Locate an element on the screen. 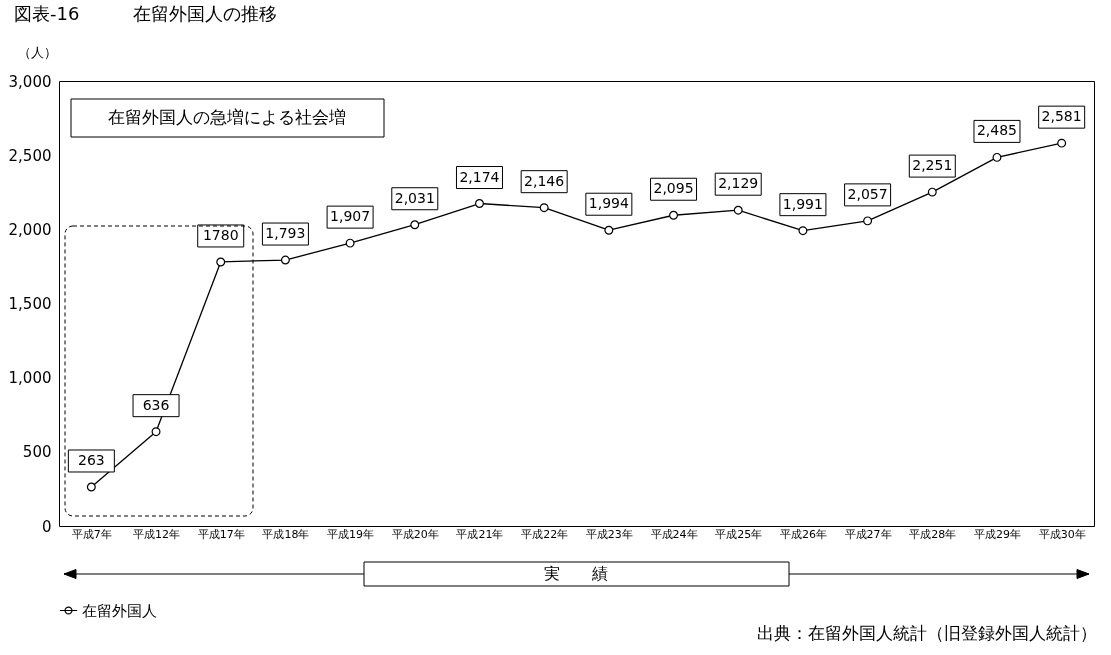 This screenshot has height=655, width=1111. y-axis-title: （人） is located at coordinates (37, 52).